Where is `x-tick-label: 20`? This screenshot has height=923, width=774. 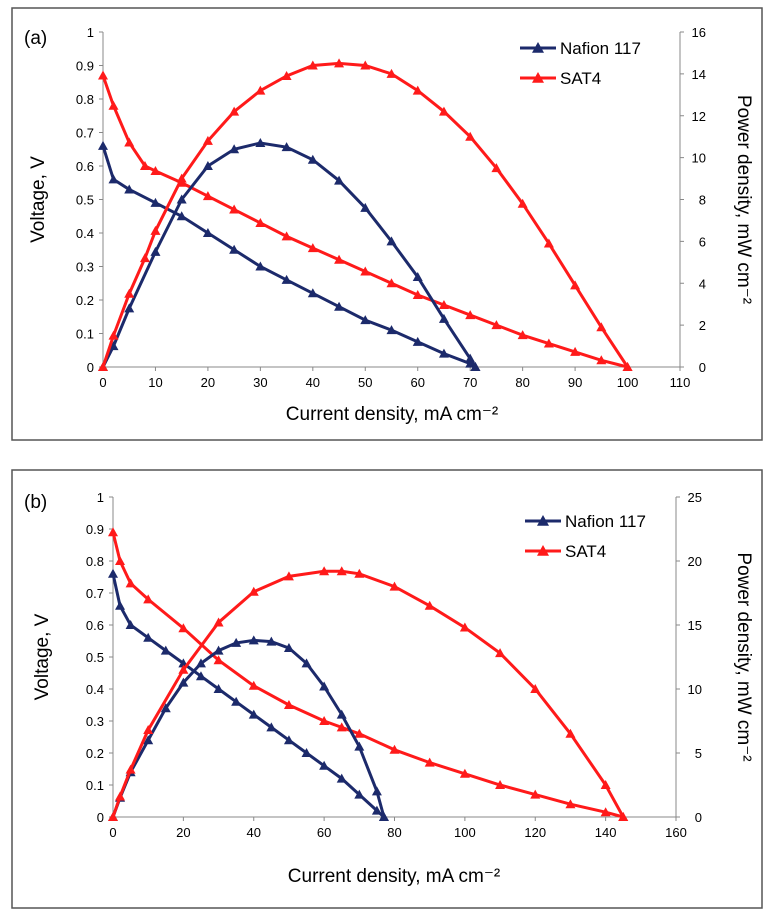 x-tick-label: 20 is located at coordinates (208, 382).